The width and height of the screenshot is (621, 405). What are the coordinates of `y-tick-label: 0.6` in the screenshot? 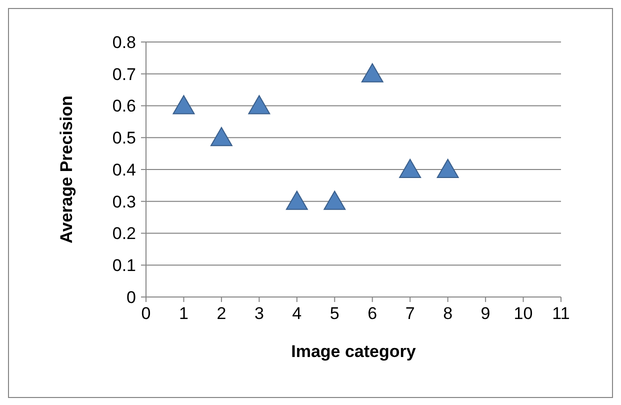 It's located at (124, 106).